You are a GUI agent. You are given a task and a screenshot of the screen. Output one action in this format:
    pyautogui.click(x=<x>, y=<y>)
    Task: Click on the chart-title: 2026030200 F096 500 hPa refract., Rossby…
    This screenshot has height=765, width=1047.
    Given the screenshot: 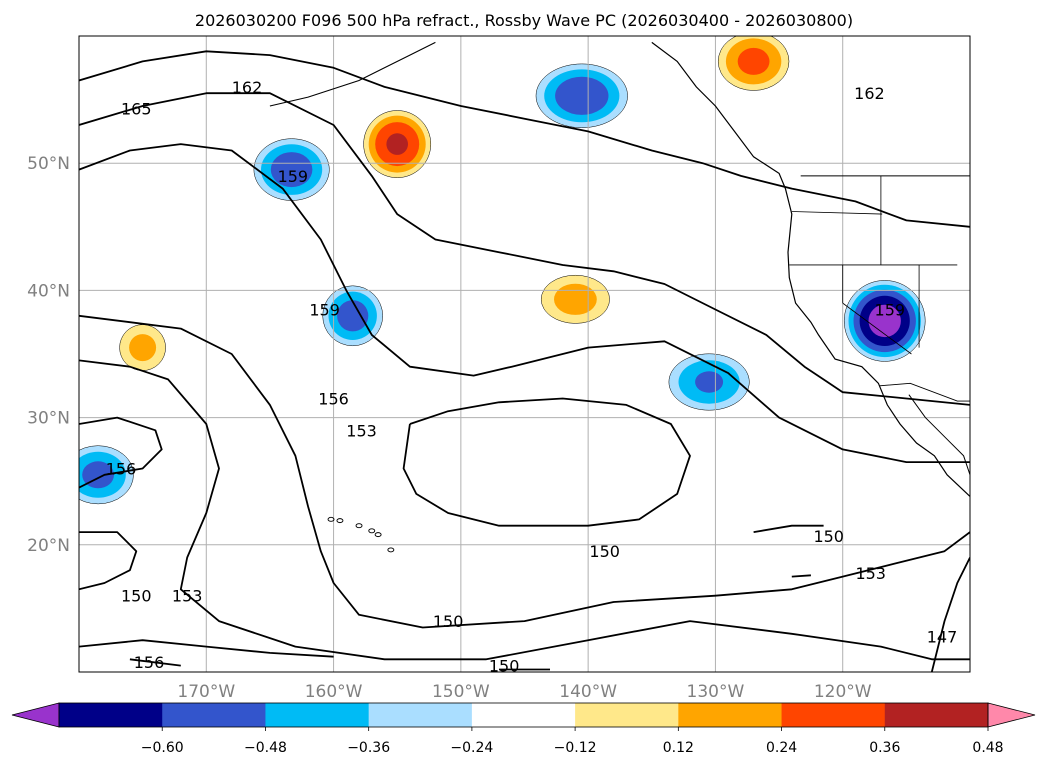 What is the action you would take?
    pyautogui.click(x=524, y=20)
    